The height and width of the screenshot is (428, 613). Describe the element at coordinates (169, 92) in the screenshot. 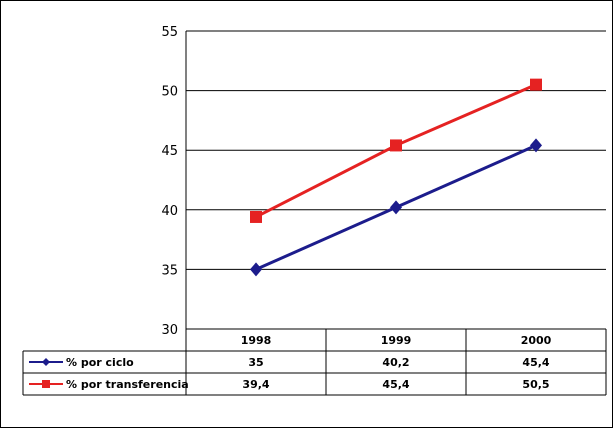

I see `y-tick-label: 50` at that location.